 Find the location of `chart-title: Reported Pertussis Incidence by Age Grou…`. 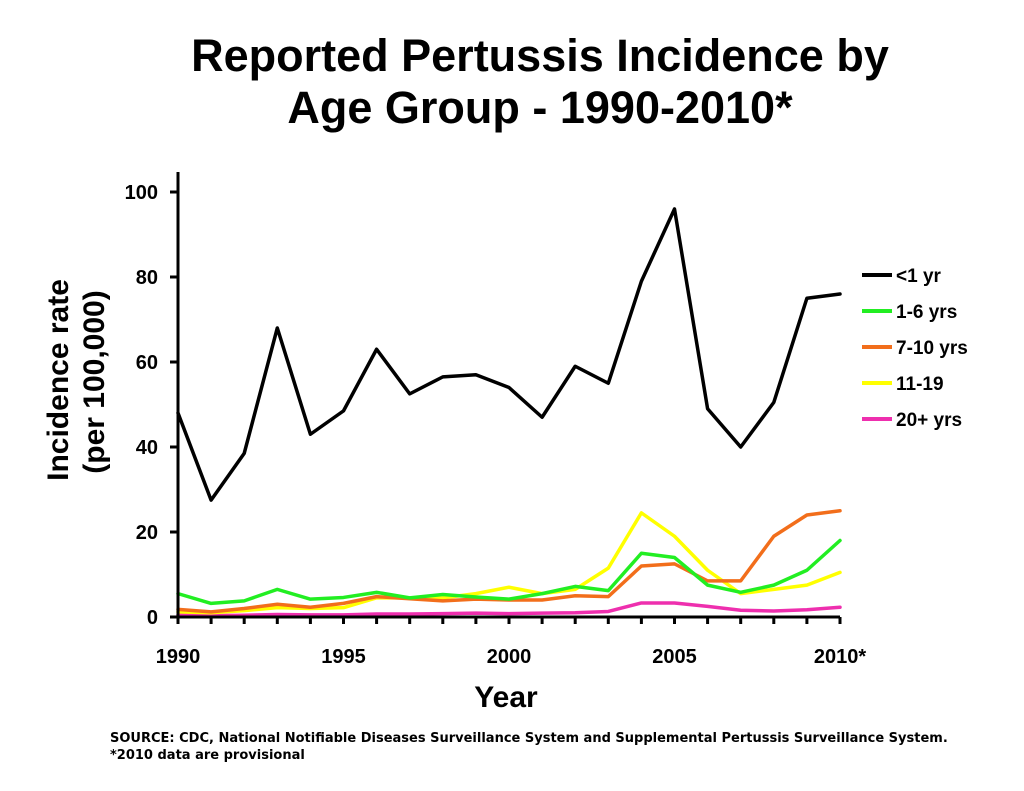

chart-title: Reported Pertussis Incidence by Age Grou… is located at coordinates (512, 82).